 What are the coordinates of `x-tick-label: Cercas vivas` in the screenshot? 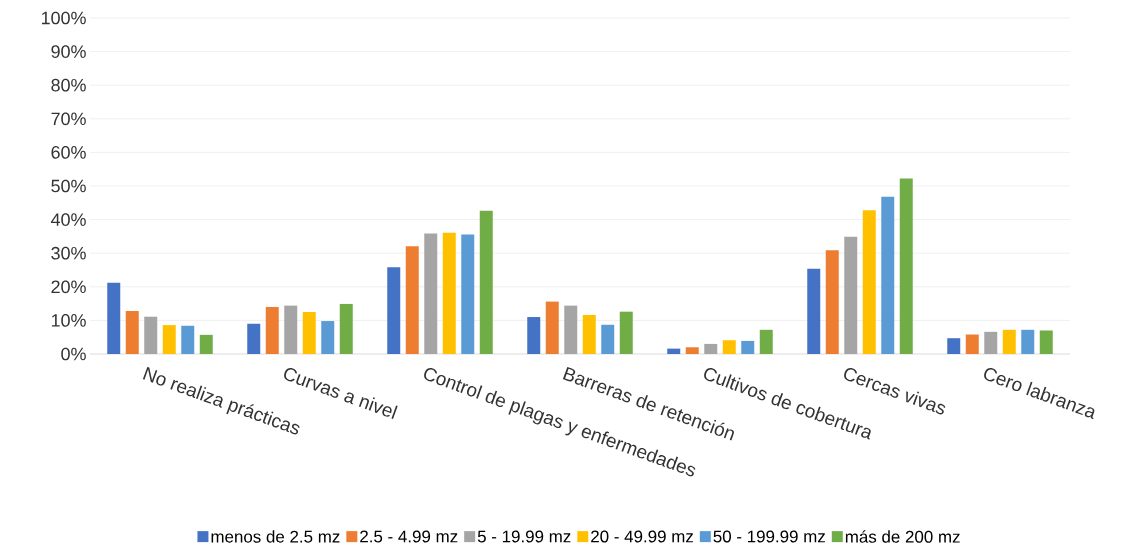 It's located at (895, 391).